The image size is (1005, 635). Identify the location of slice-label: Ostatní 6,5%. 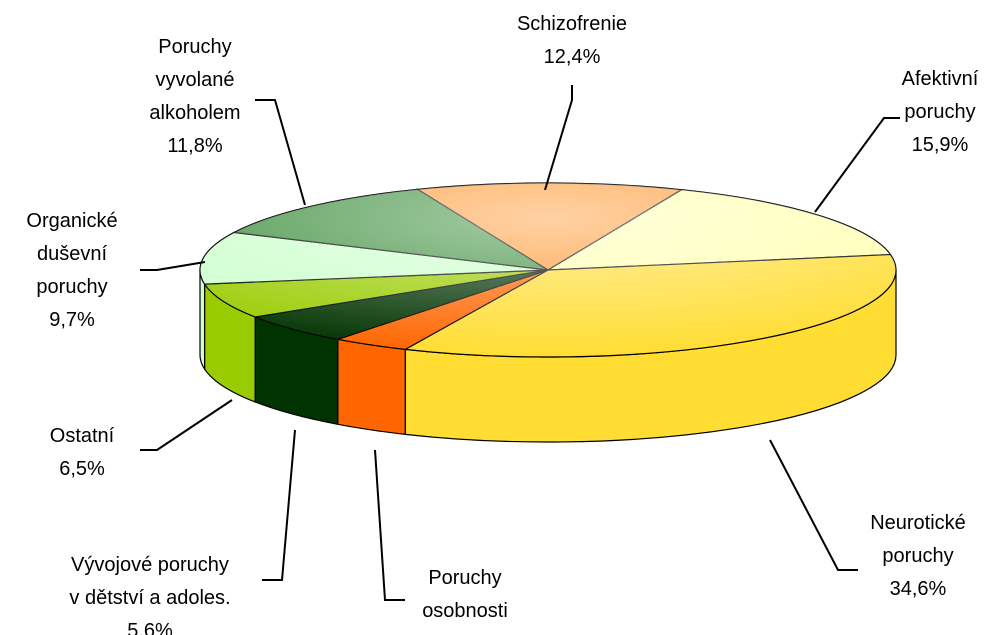
(82, 453).